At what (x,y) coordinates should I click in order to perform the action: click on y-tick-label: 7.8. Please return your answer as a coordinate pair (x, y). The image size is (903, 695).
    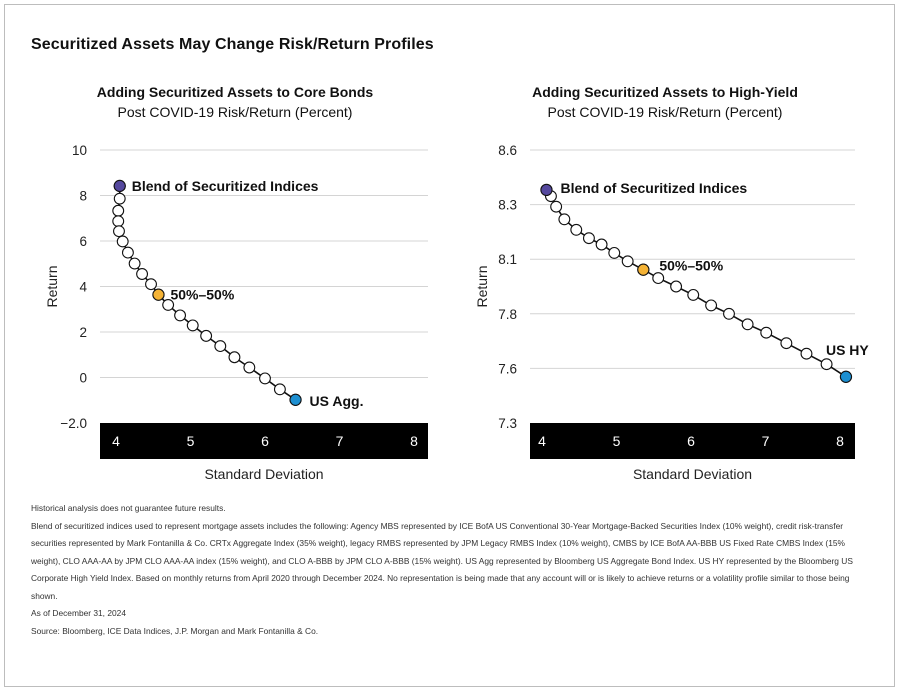
    Looking at the image, I should click on (507, 314).